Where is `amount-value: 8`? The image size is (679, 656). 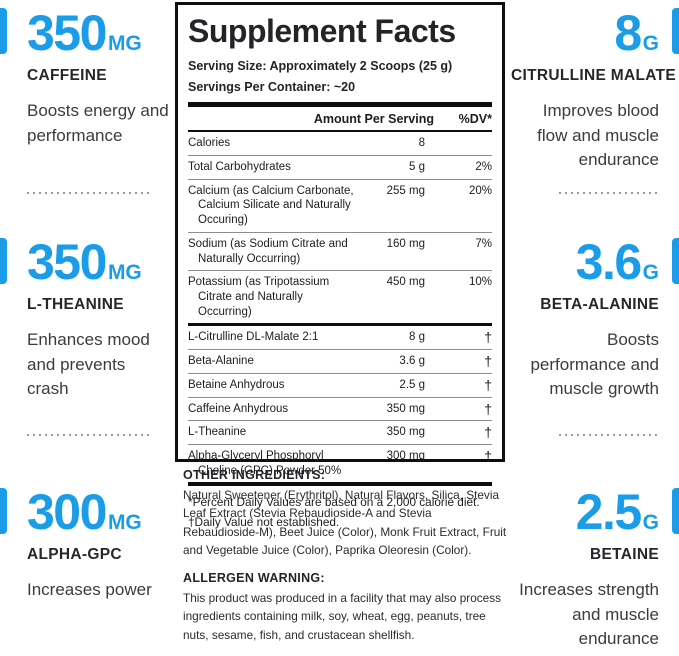 amount-value: 8 is located at coordinates (628, 33).